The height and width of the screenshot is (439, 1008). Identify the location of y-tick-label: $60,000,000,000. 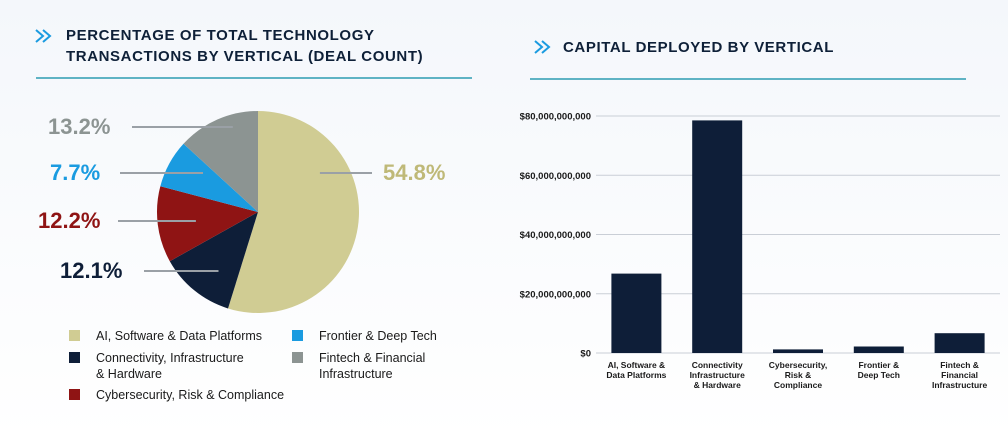
(555, 176).